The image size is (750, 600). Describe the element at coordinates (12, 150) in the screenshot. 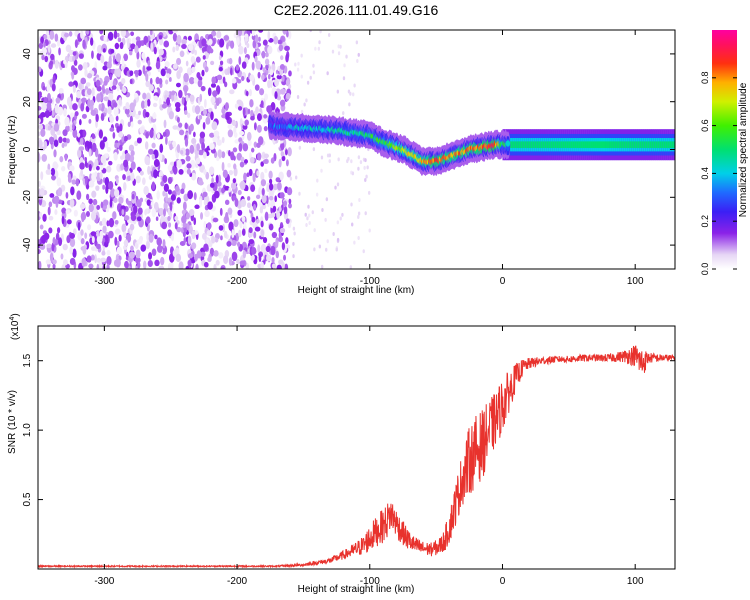

I see `spectrogram-y-label: Frequency (Hz)` at that location.